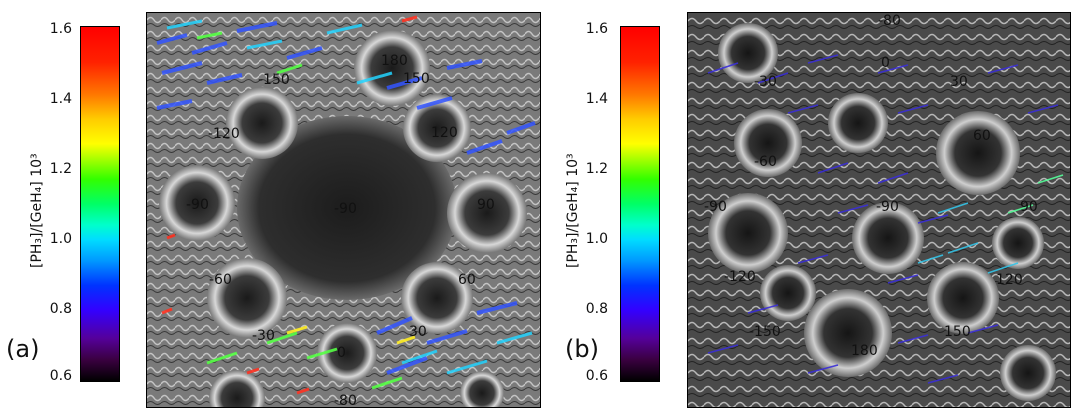 The width and height of the screenshot is (1073, 408). What do you see at coordinates (444, 133) in the screenshot?
I see `map-a-label-120: 120` at bounding box center [444, 133].